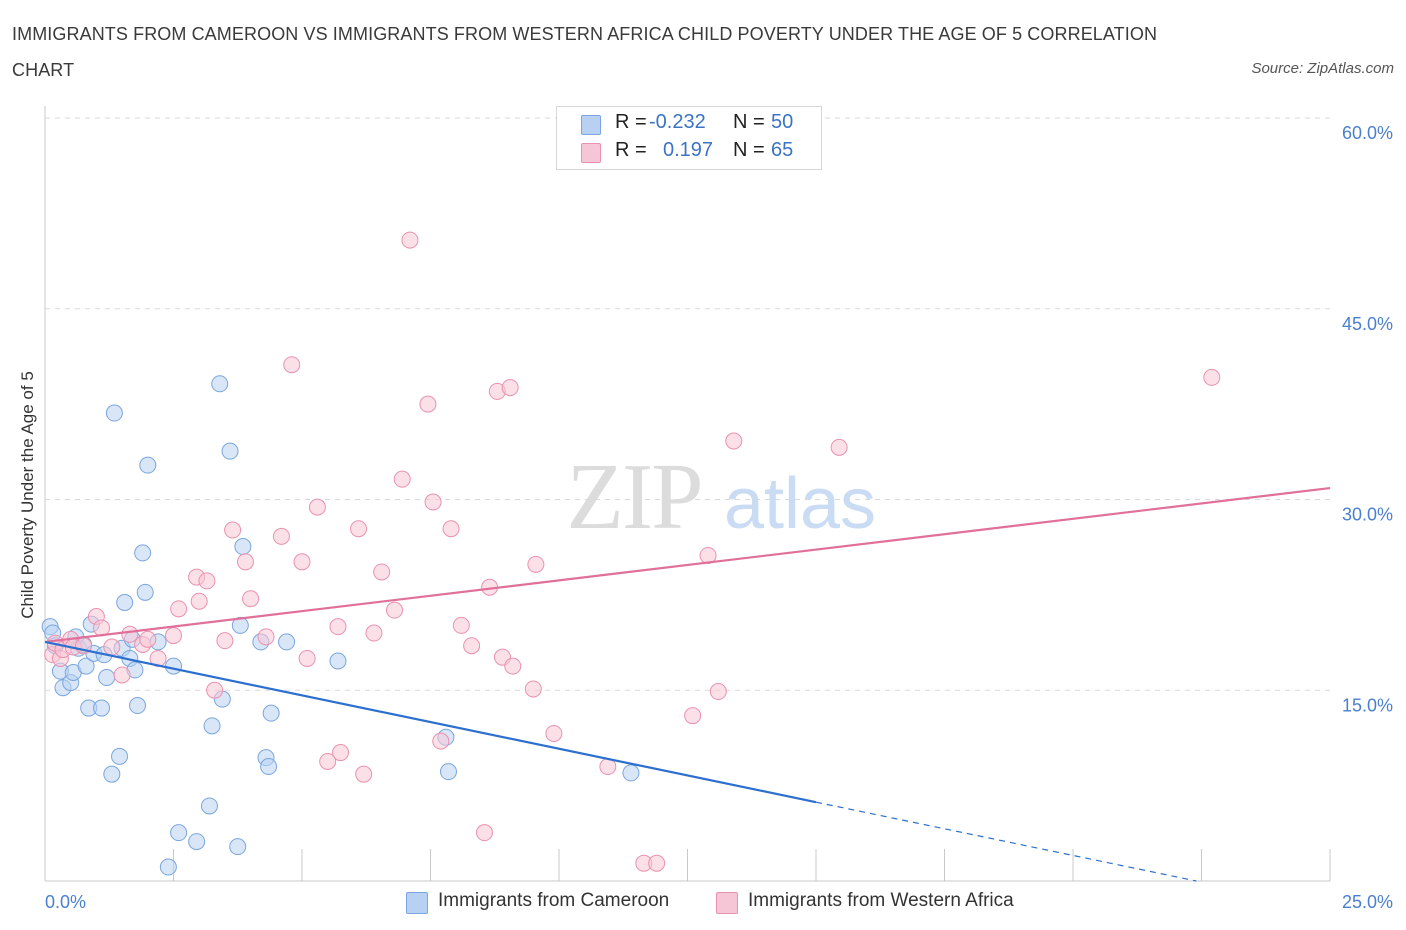  What do you see at coordinates (417, 903) in the screenshot?
I see `bottom-legend-swatch-blue` at bounding box center [417, 903].